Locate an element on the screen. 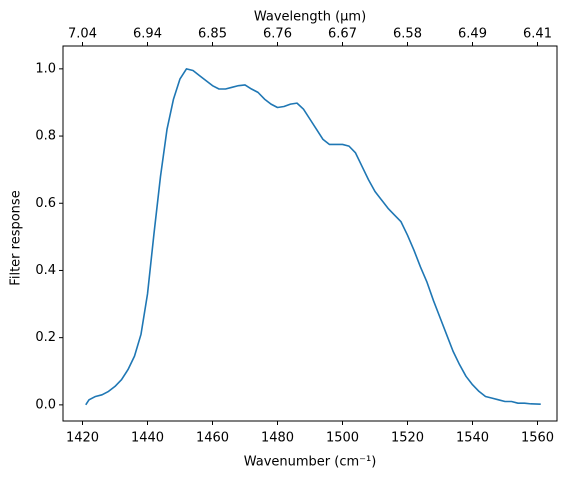 This screenshot has width=570, height=480. x-tick-label: 1480 is located at coordinates (277, 438).